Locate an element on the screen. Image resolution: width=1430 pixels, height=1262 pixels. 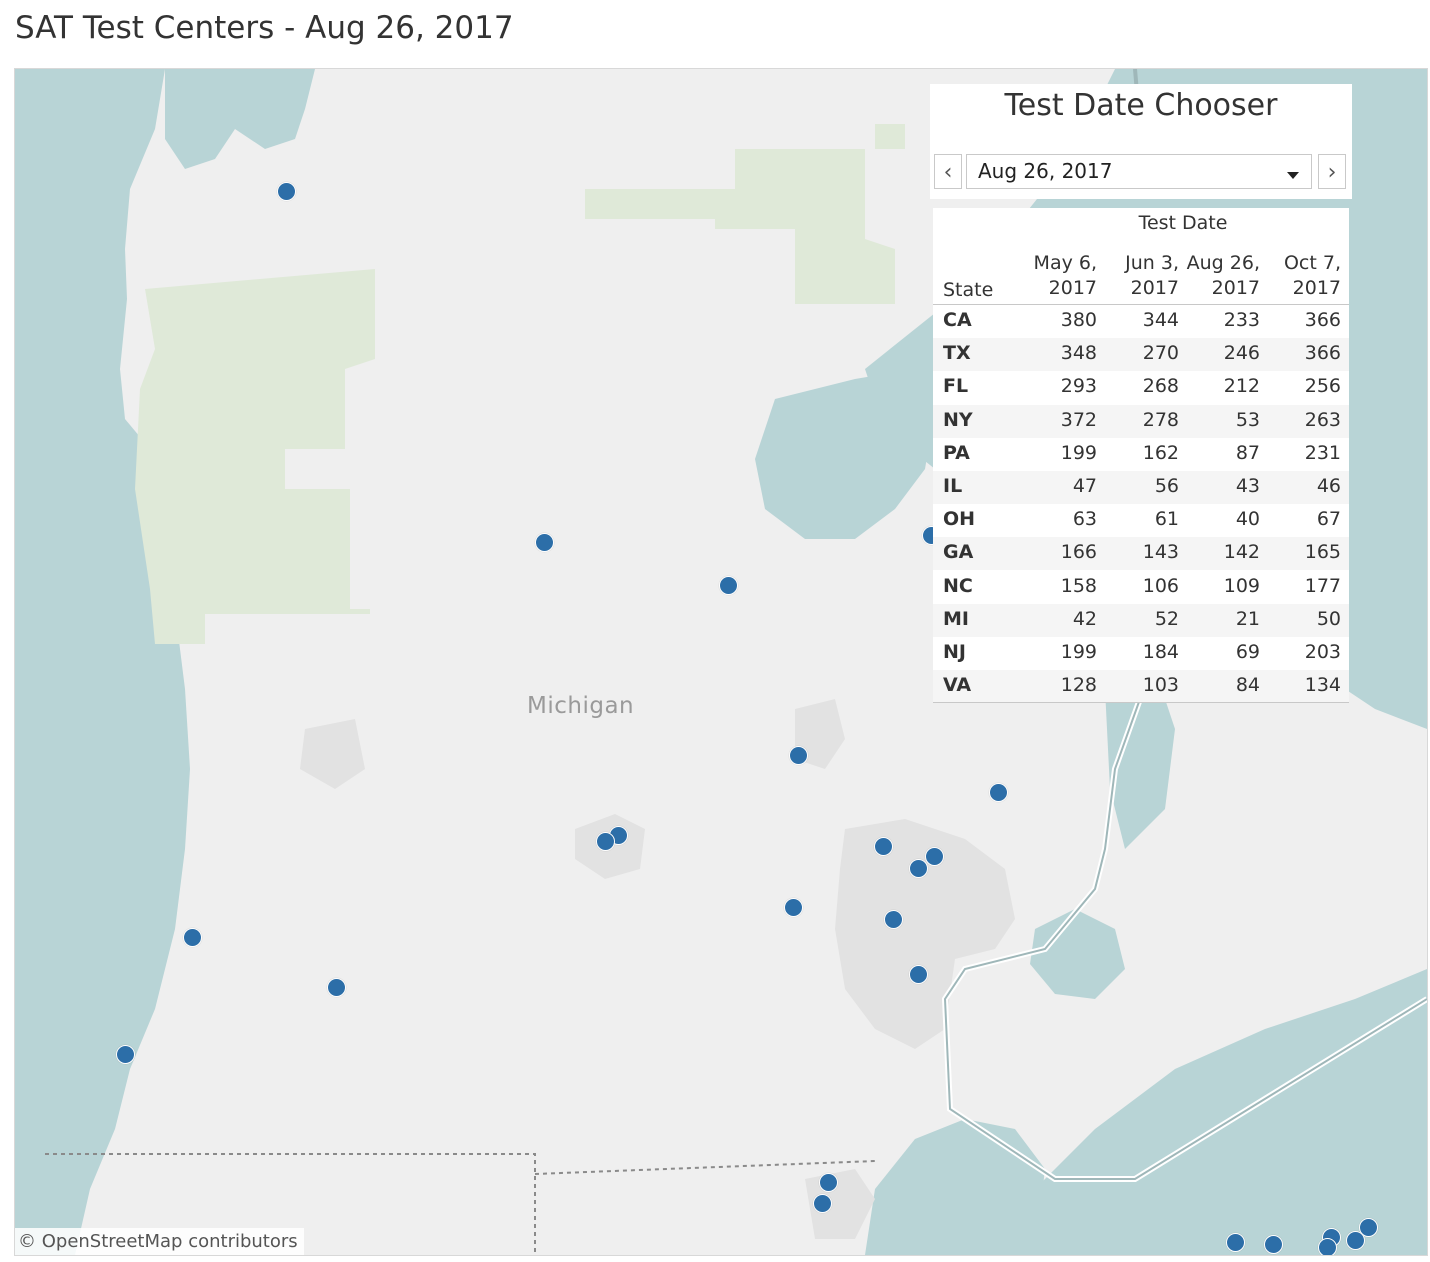
state-cell: TX is located at coordinates (957, 353).